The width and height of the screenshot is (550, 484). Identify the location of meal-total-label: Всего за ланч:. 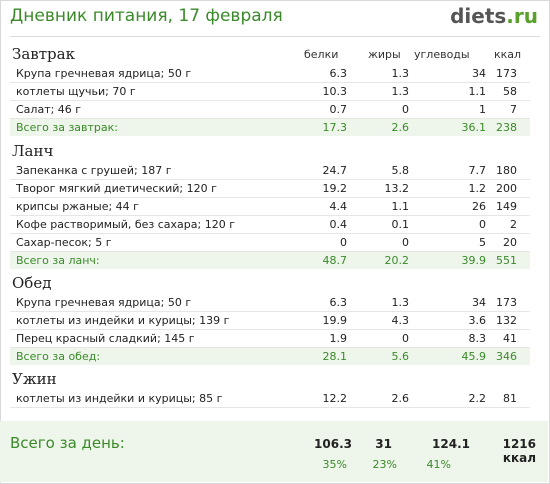
(58, 260).